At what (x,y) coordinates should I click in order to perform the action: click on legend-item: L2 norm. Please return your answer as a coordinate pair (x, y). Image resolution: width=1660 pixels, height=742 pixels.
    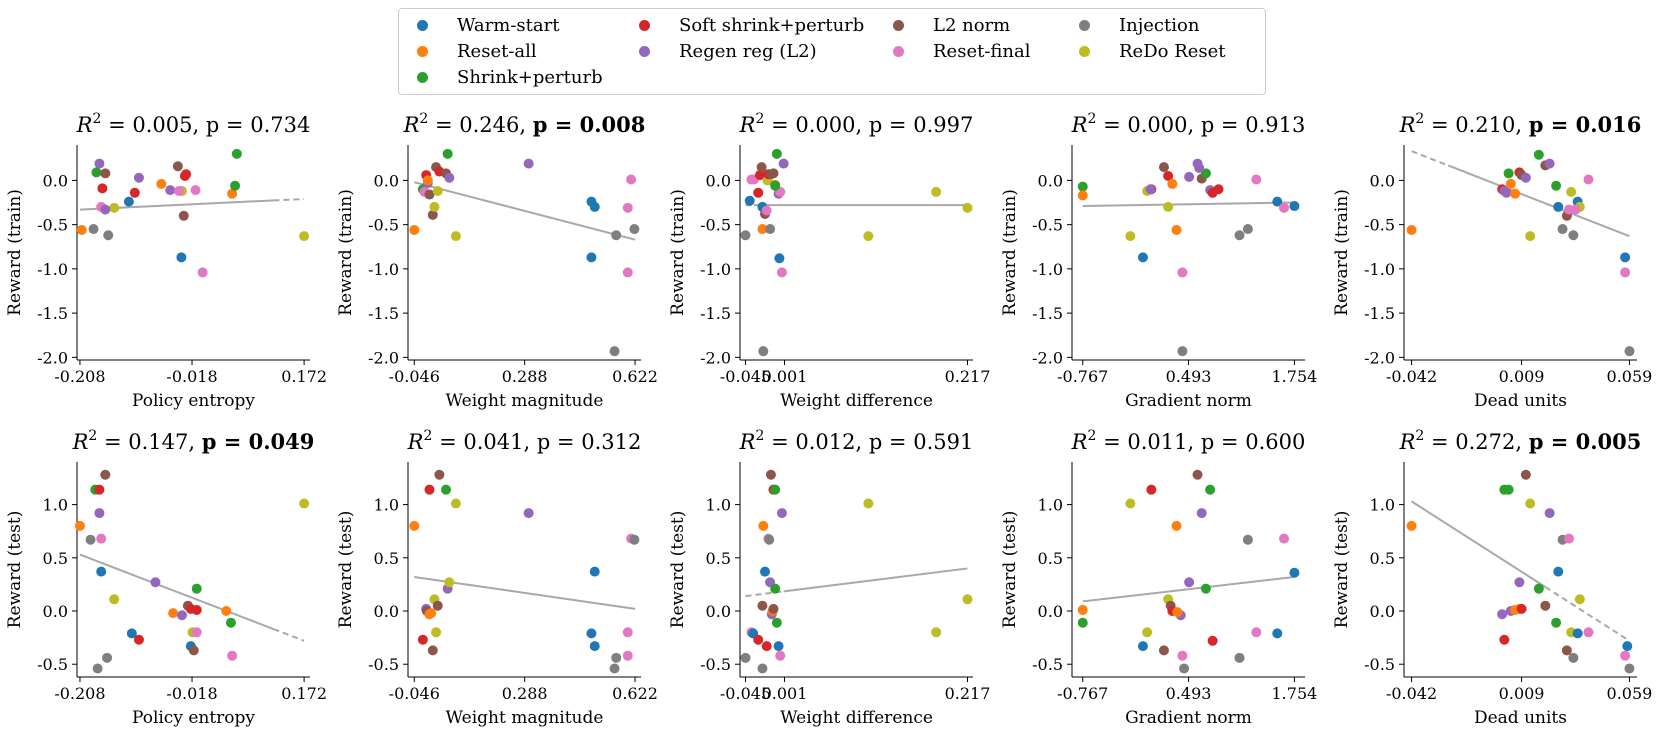
    Looking at the image, I should click on (951, 25).